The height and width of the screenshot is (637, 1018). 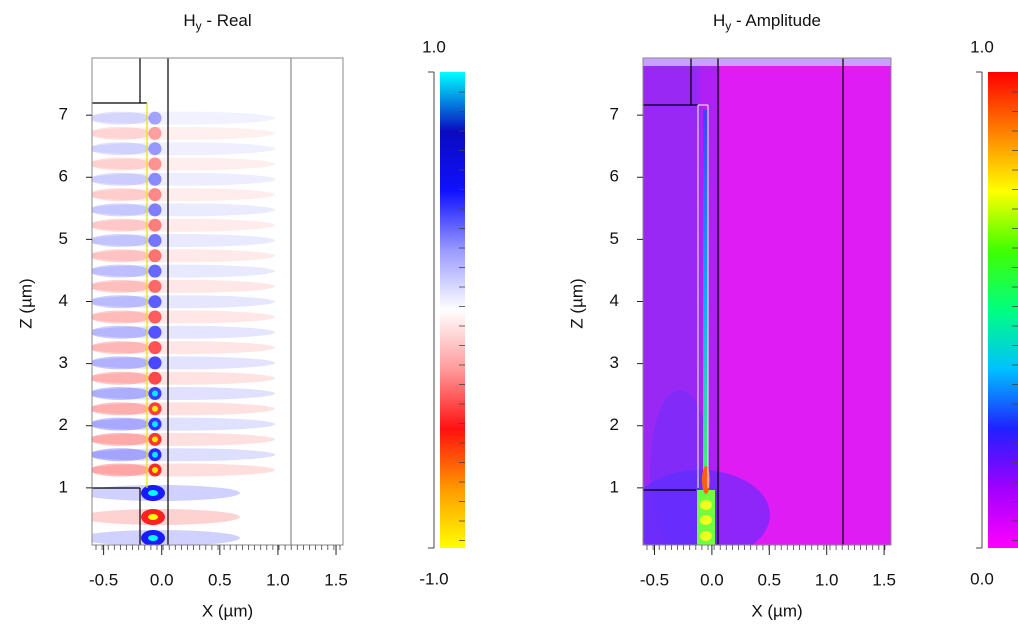 What do you see at coordinates (227, 20) in the screenshot?
I see `title-rest: - Real` at bounding box center [227, 20].